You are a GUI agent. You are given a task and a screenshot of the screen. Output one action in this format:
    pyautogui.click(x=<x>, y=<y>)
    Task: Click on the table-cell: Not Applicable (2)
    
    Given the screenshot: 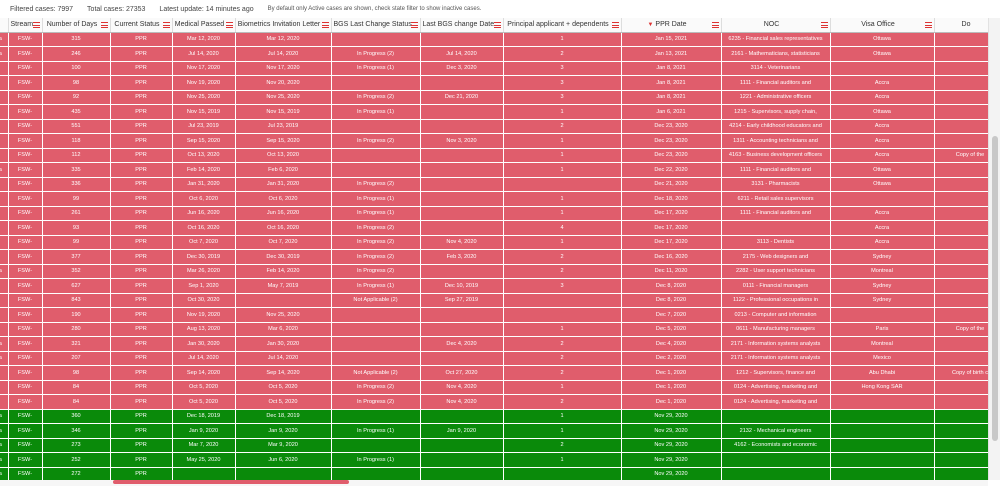 What is the action you would take?
    pyautogui.click(x=376, y=300)
    